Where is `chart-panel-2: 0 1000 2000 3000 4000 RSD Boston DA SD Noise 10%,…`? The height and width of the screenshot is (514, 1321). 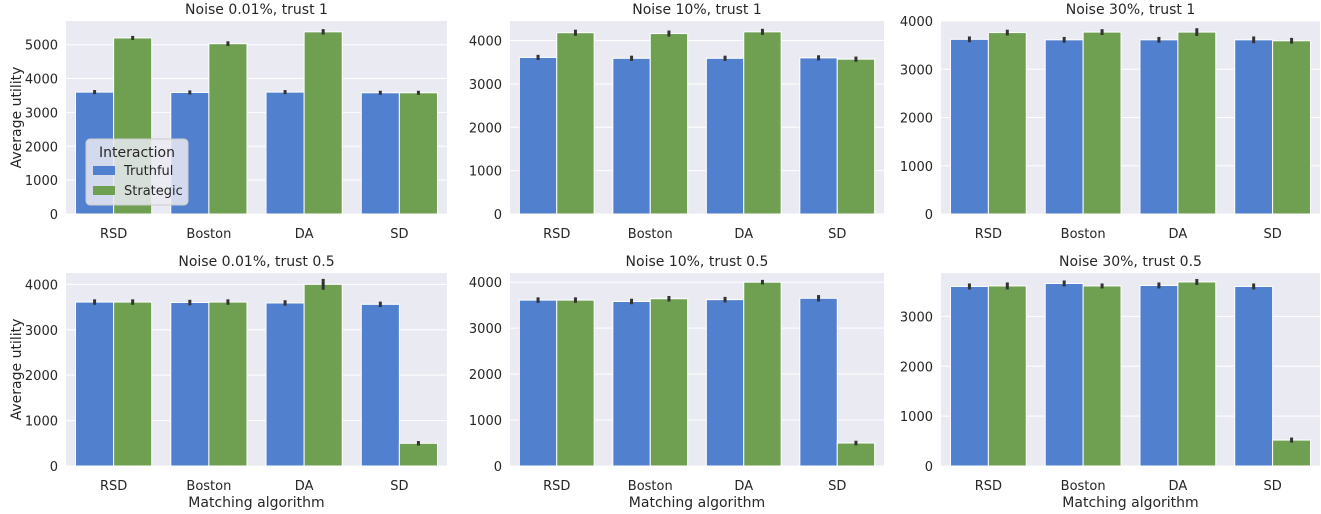
chart-panel-2: 0 1000 2000 3000 4000 RSD Boston DA SD Noise 10%,… is located at coordinates (676, 122).